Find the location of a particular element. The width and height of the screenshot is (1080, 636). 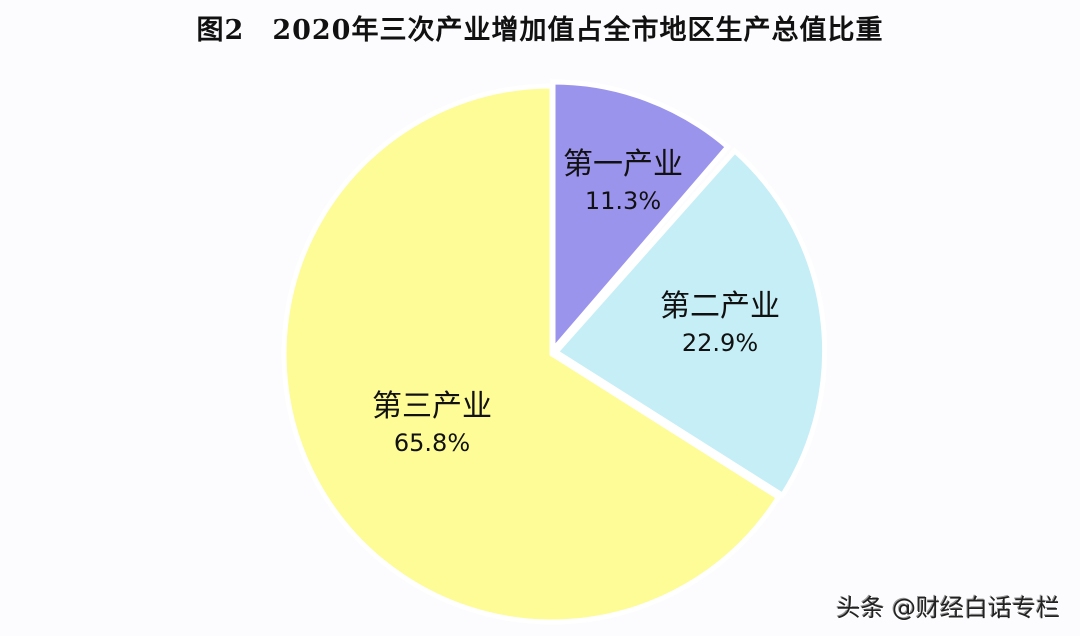

watermark: 头条 @财经白话专栏 is located at coordinates (948, 608).